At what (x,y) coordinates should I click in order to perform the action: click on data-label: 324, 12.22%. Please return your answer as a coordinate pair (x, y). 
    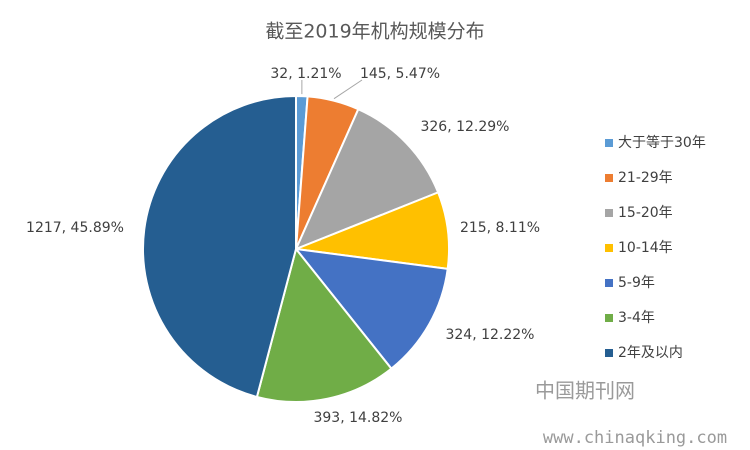
    Looking at the image, I should click on (489, 335).